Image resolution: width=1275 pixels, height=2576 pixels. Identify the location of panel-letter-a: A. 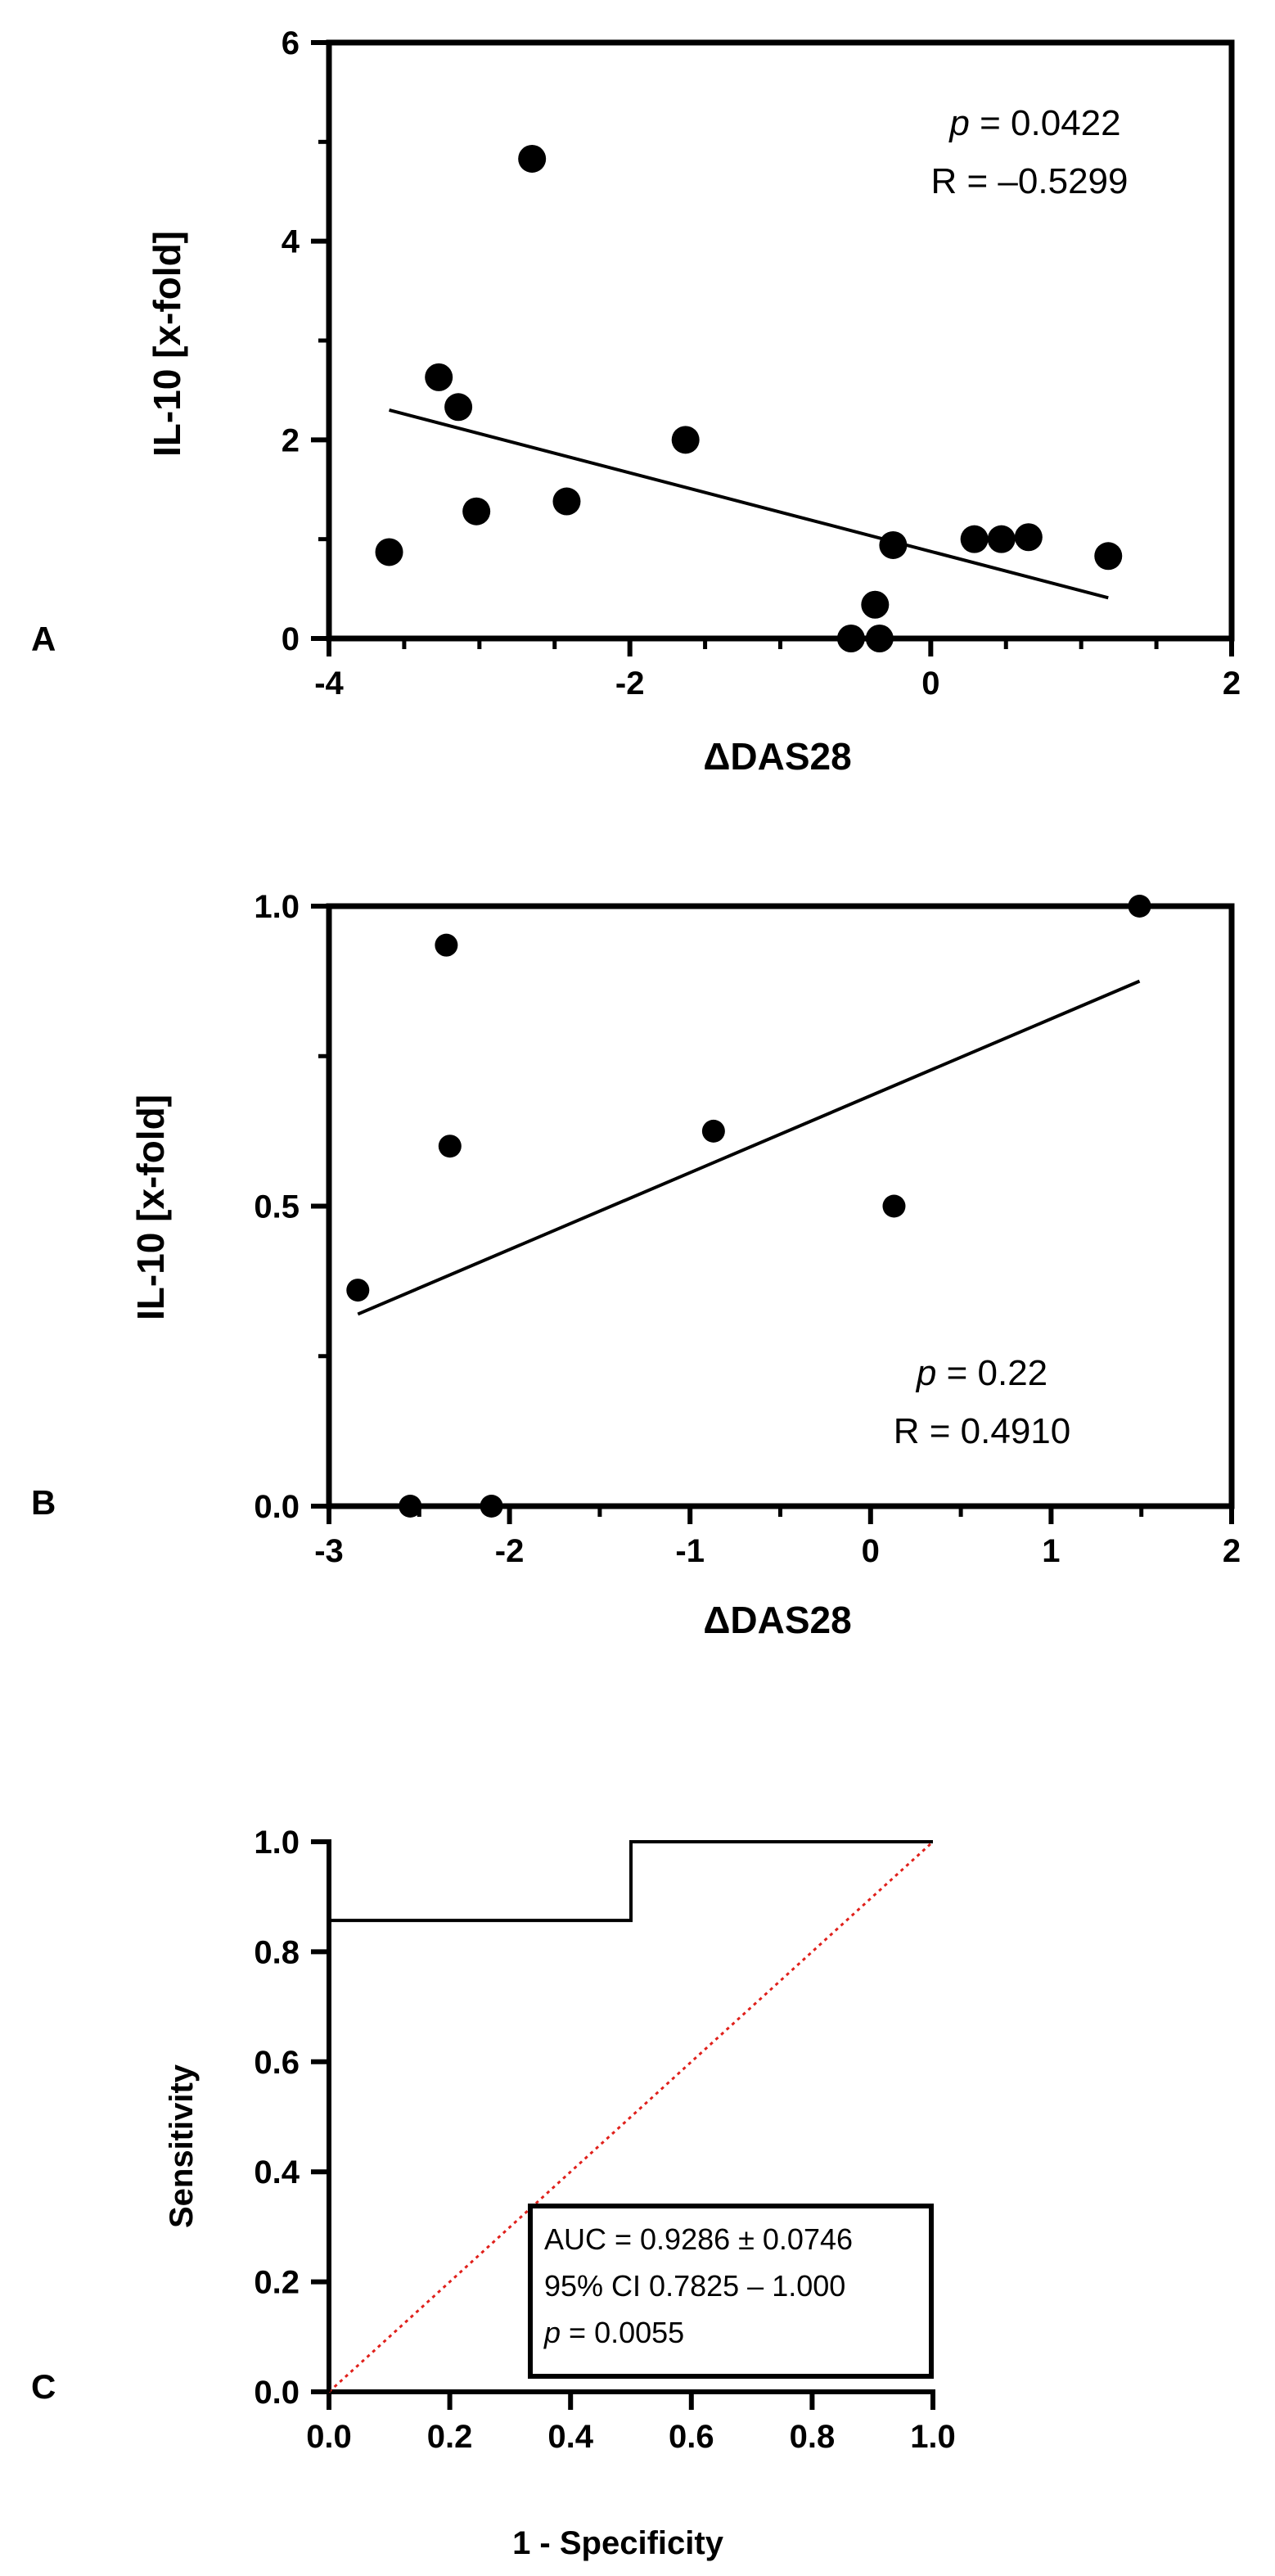
(43, 639).